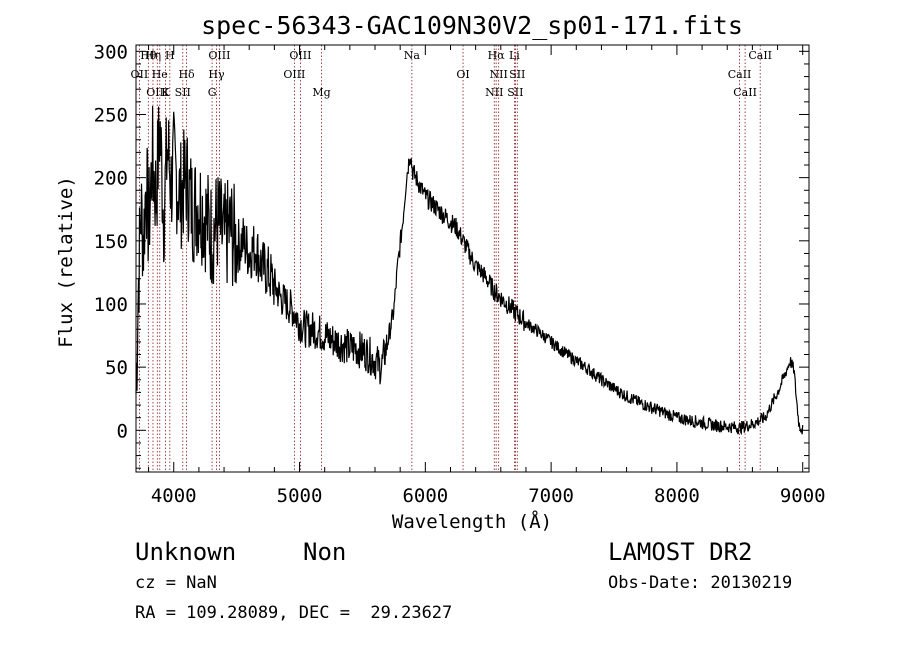 The width and height of the screenshot is (900, 649). I want to click on x-tick-label: 5000, so click(300, 496).